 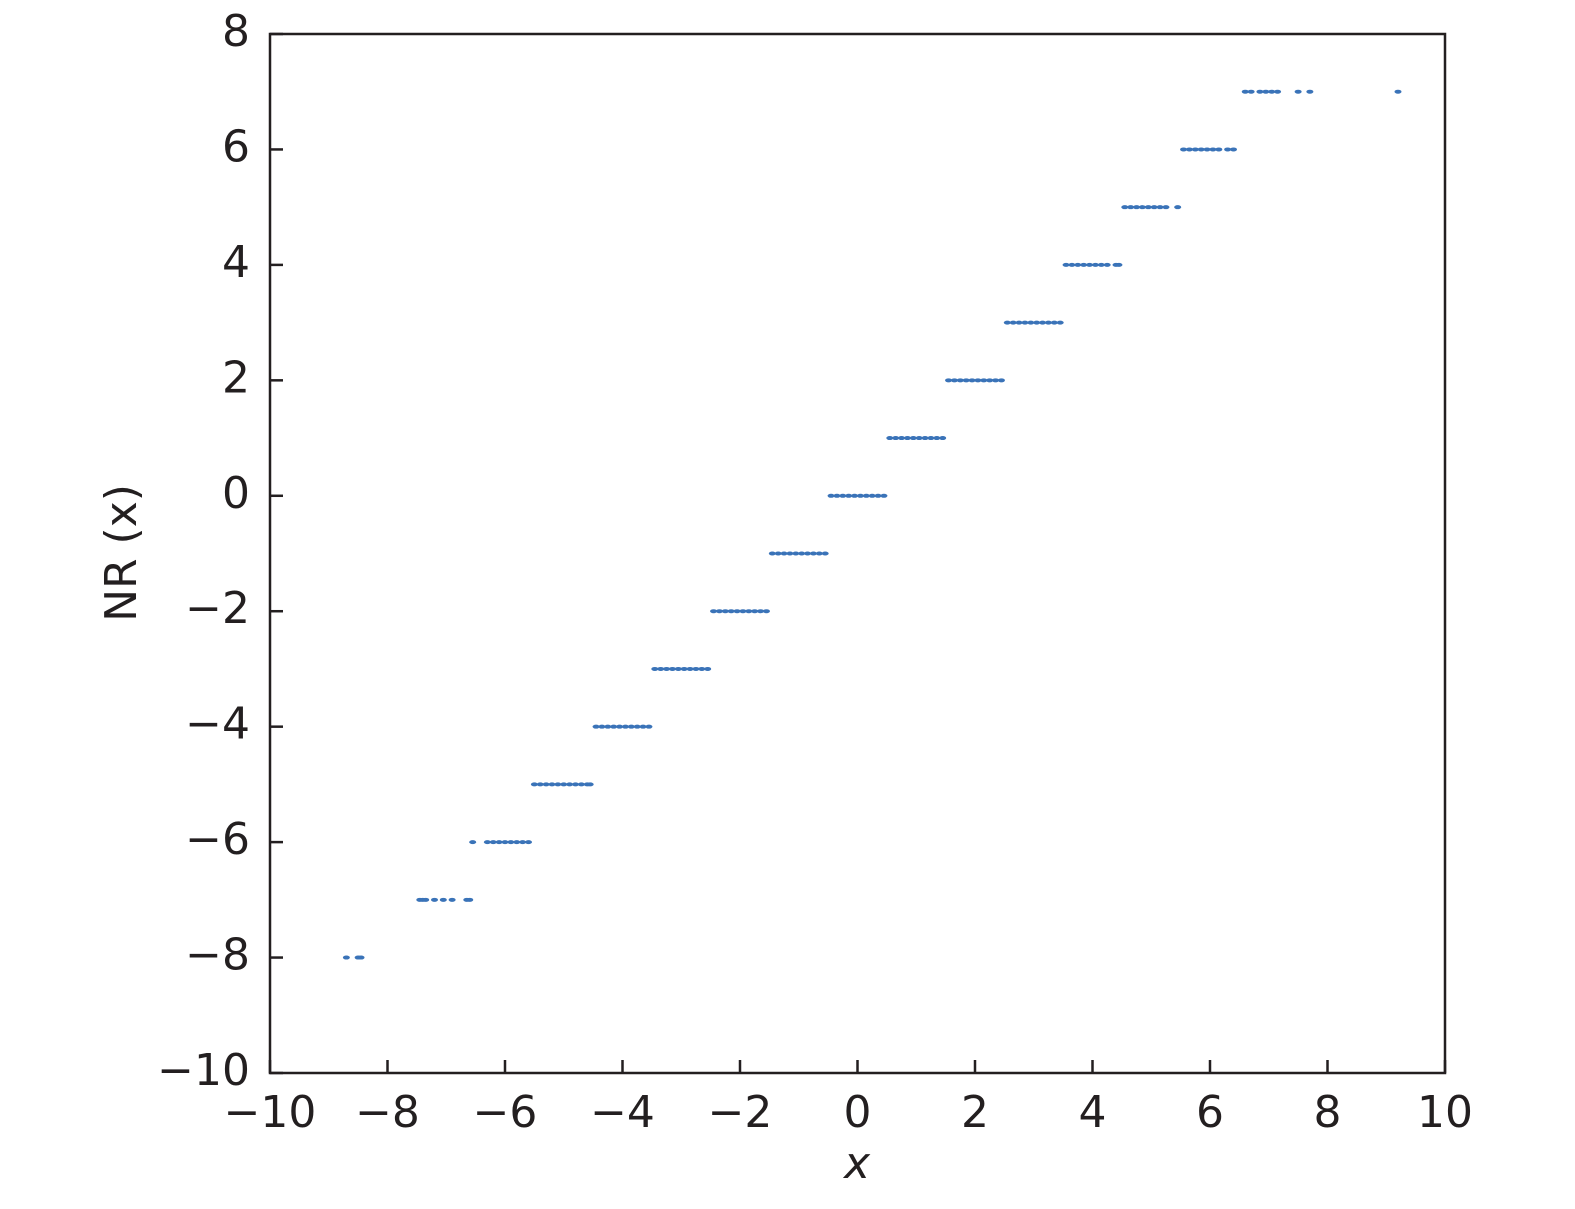 What do you see at coordinates (1210, 1112) in the screenshot?
I see `x-tick-label: 6` at bounding box center [1210, 1112].